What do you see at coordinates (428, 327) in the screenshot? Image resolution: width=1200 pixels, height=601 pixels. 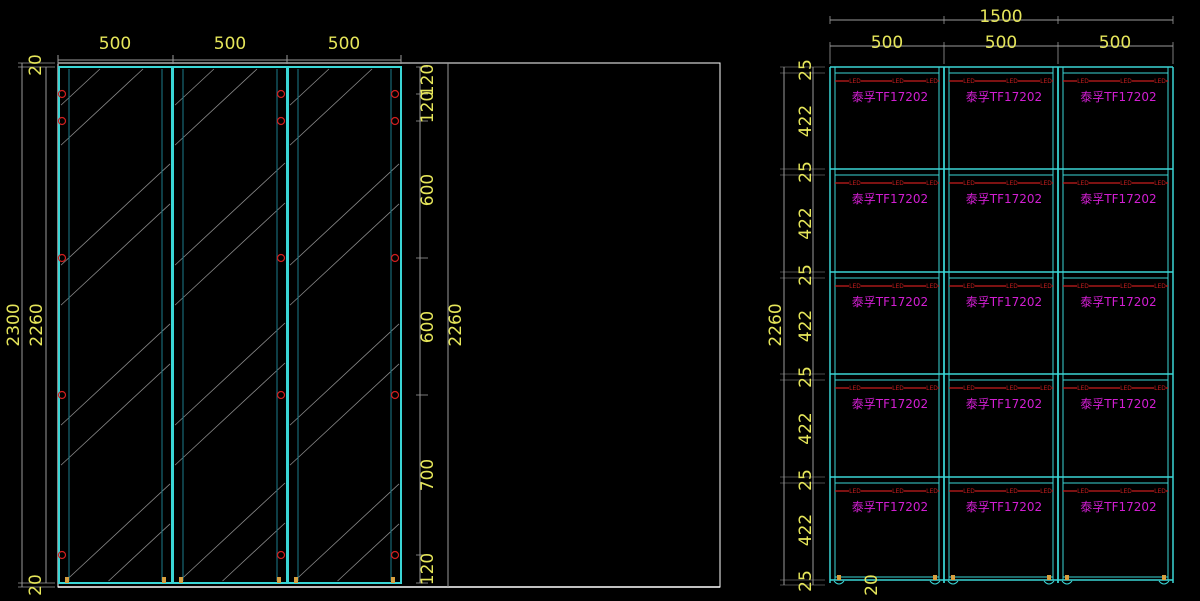 I see `dim-hinge-4: 600` at bounding box center [428, 327].